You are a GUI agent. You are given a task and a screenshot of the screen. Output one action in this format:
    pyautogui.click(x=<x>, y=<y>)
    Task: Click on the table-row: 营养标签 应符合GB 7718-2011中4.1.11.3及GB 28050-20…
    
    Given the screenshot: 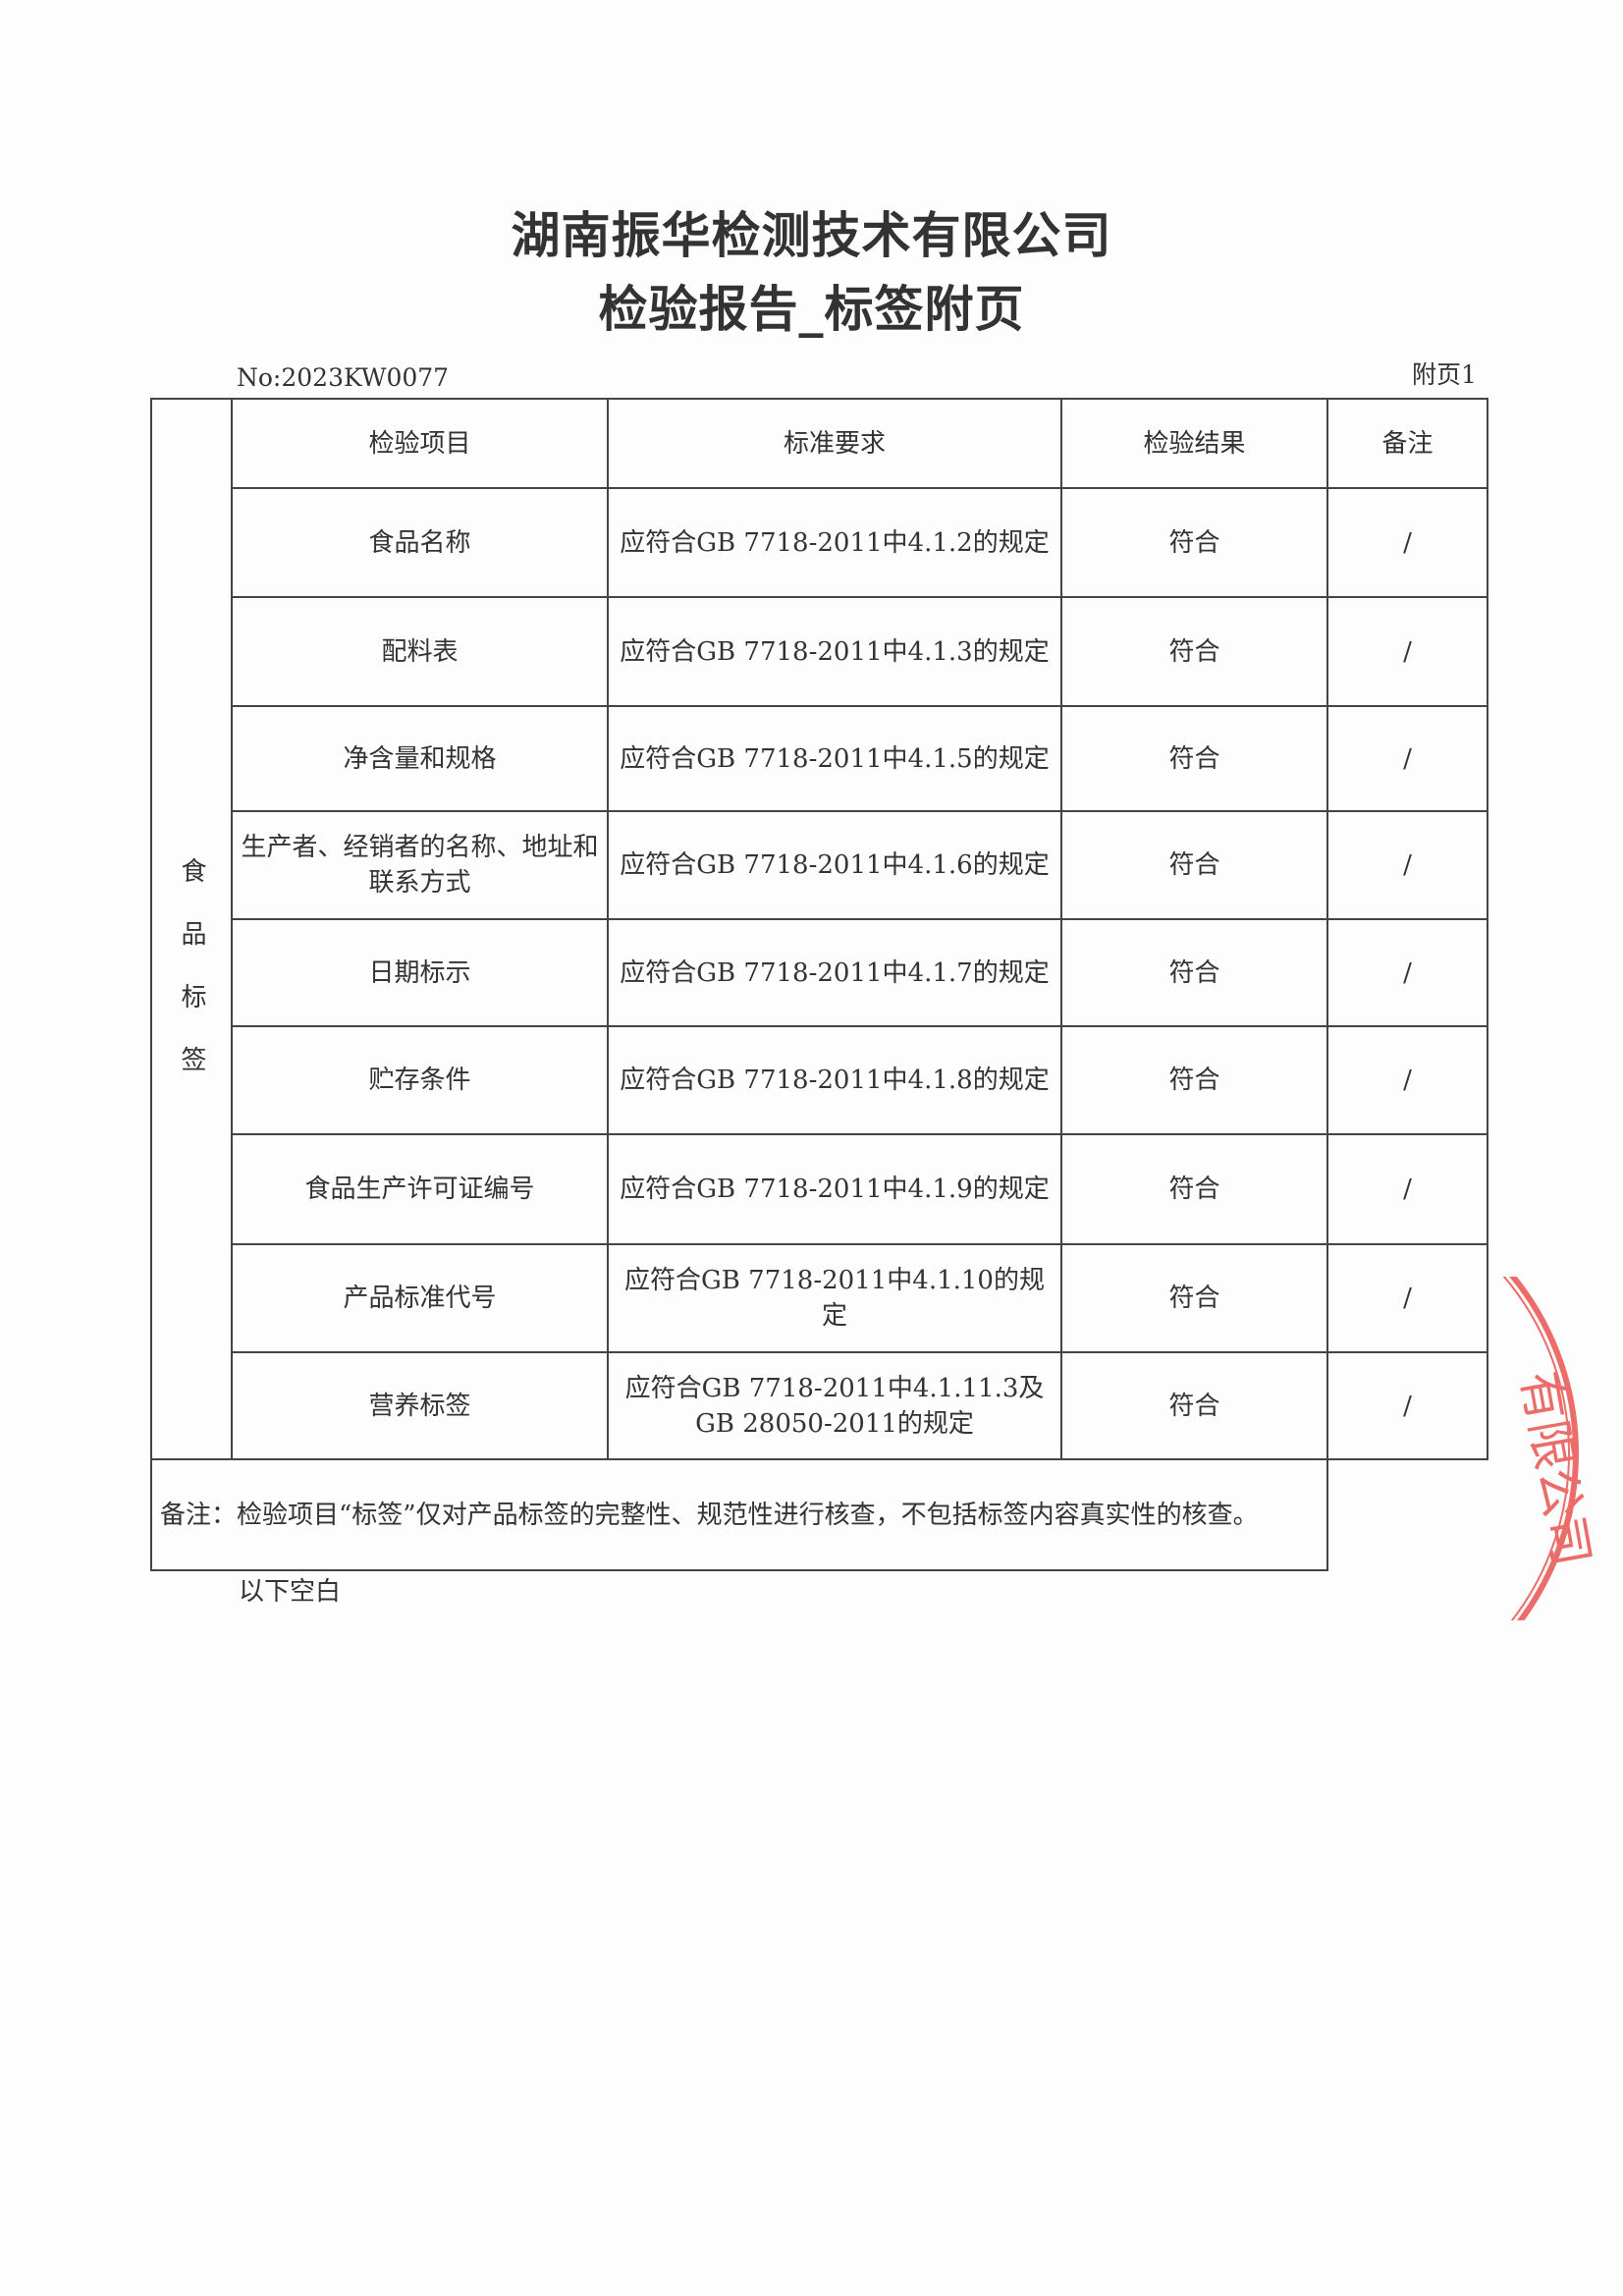 What is the action you would take?
    pyautogui.click(x=819, y=1405)
    